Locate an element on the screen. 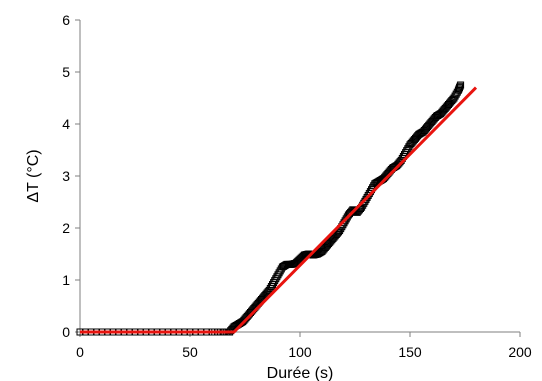 Image resolution: width=542 pixels, height=381 pixels. y-tick-label: 4 is located at coordinates (66, 124).